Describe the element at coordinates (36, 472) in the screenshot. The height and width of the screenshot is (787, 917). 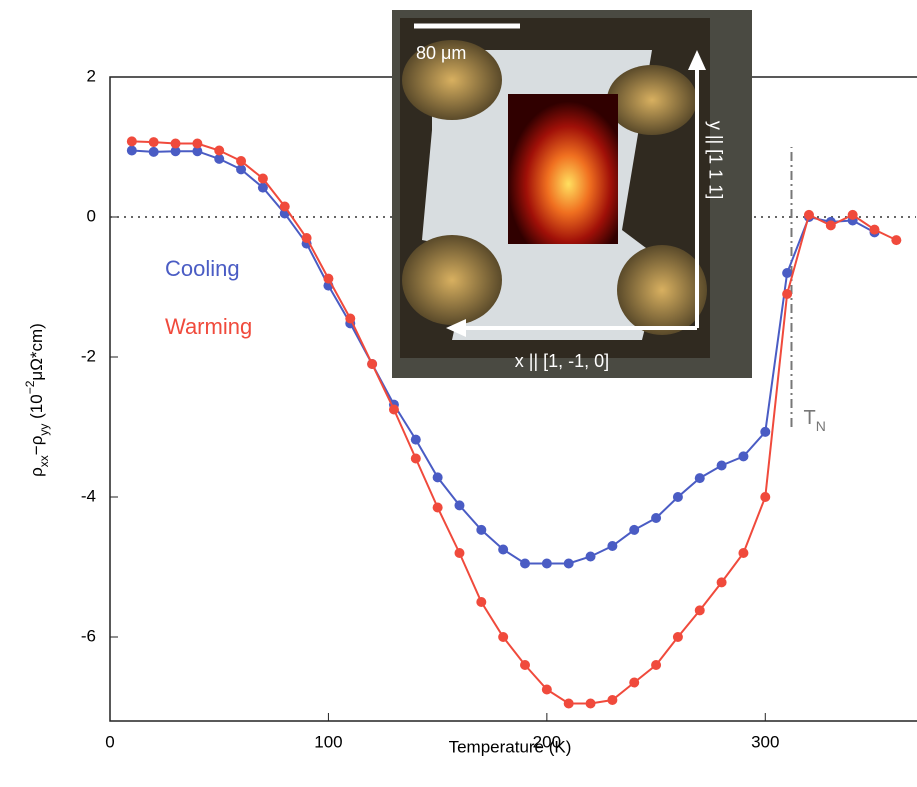
I see `y-label-part: ρ` at that location.